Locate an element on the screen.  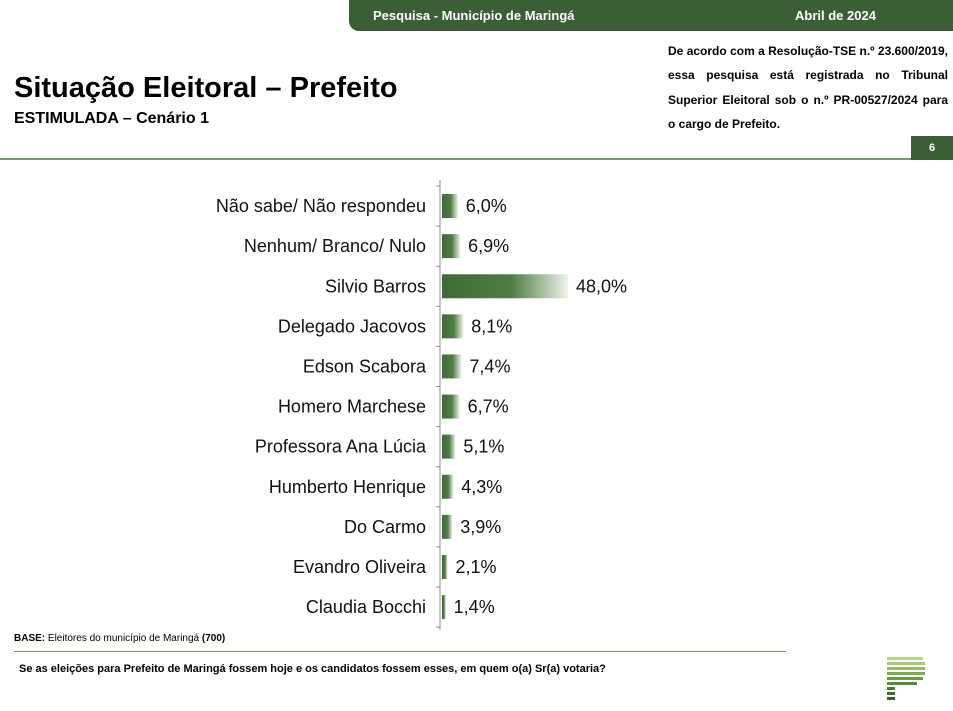
value-label: 1,4% is located at coordinates (474, 607).